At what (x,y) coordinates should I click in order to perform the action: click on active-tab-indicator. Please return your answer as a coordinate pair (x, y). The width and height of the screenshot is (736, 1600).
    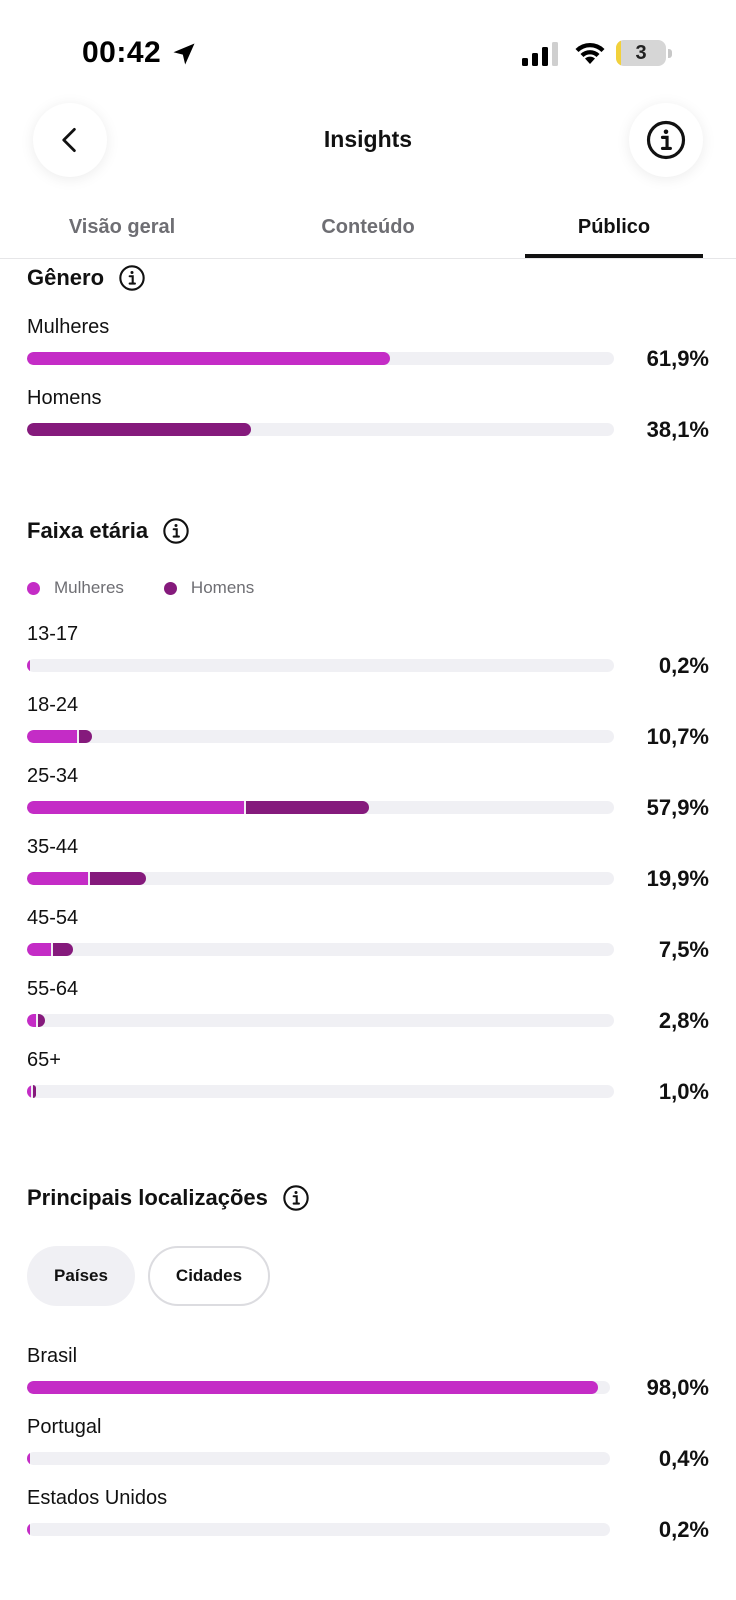
    Looking at the image, I should click on (614, 256).